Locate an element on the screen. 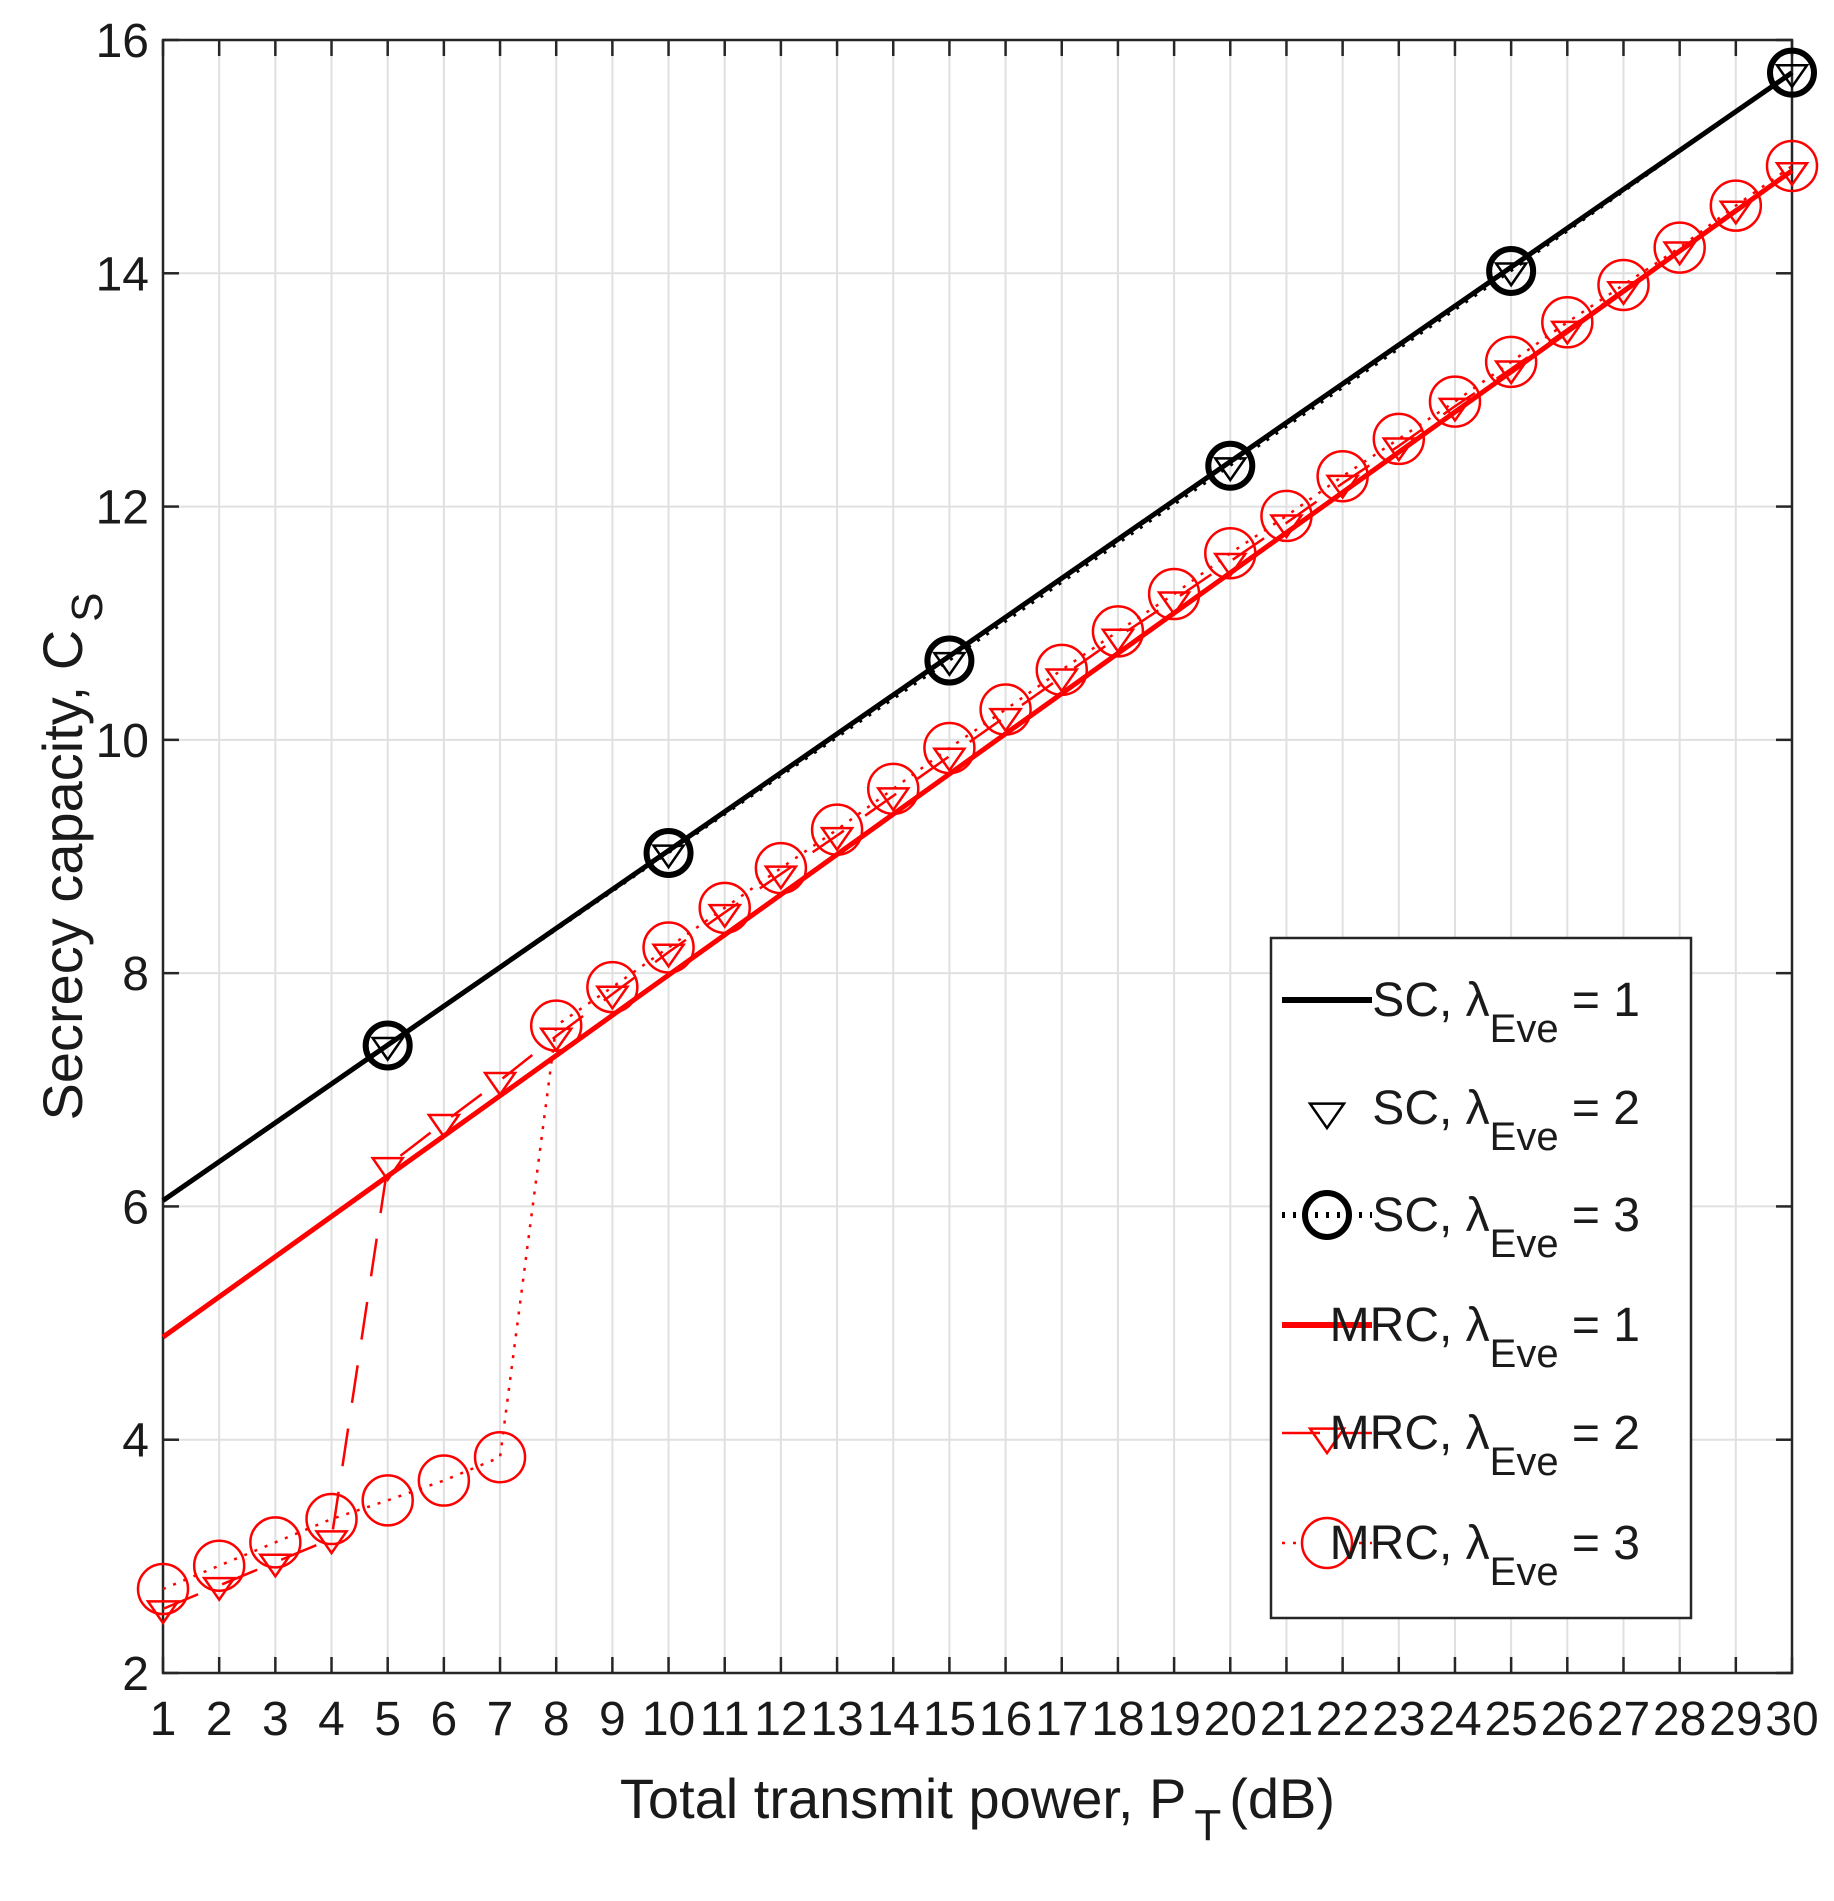 The image size is (1834, 1901). x-tick-label: 25 is located at coordinates (1510, 1719).